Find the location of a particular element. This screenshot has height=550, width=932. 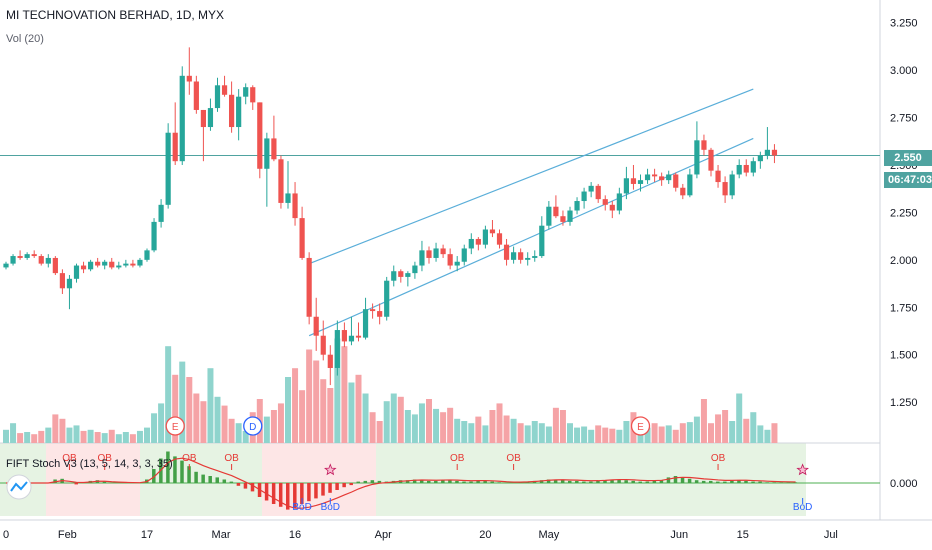

x-tick-label: 0 is located at coordinates (6, 535).